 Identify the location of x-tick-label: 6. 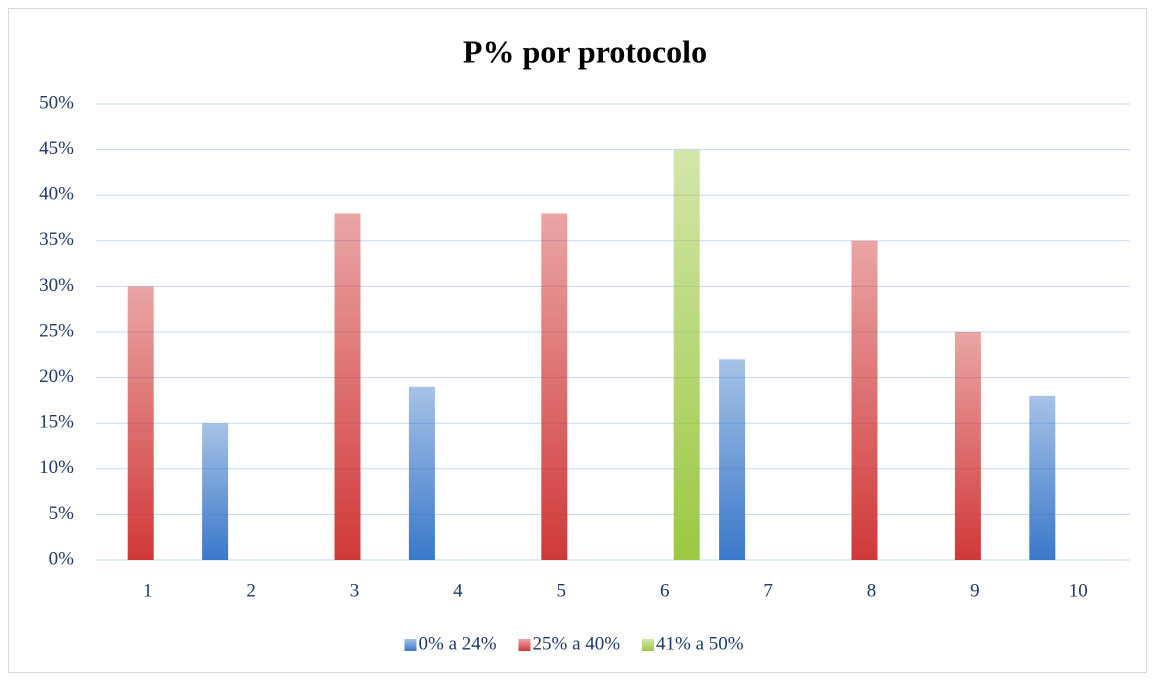
(665, 590).